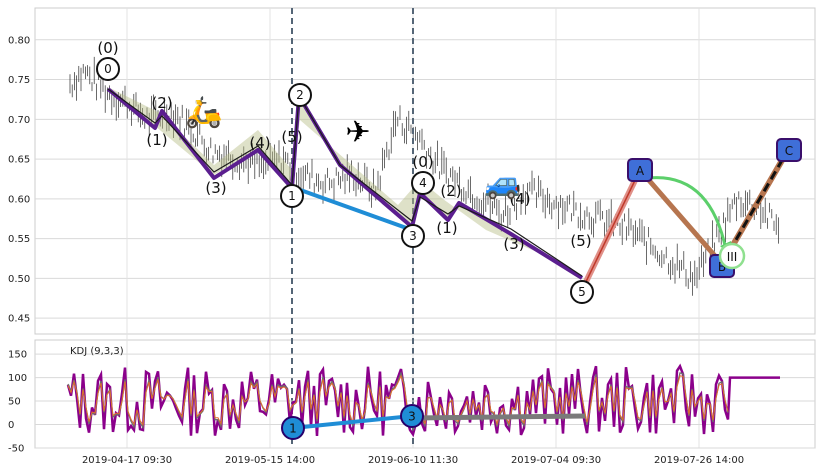 The width and height of the screenshot is (822, 471). What do you see at coordinates (19, 239) in the screenshot?
I see `main-y-tick-label: 0.55` at bounding box center [19, 239].